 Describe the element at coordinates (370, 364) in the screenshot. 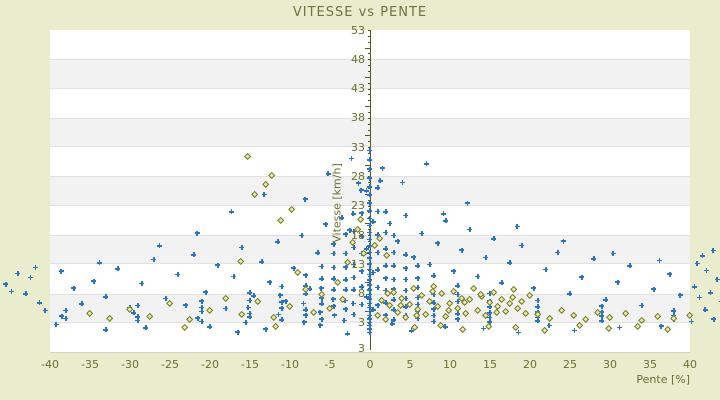

I see `x-tick-label: 0` at that location.